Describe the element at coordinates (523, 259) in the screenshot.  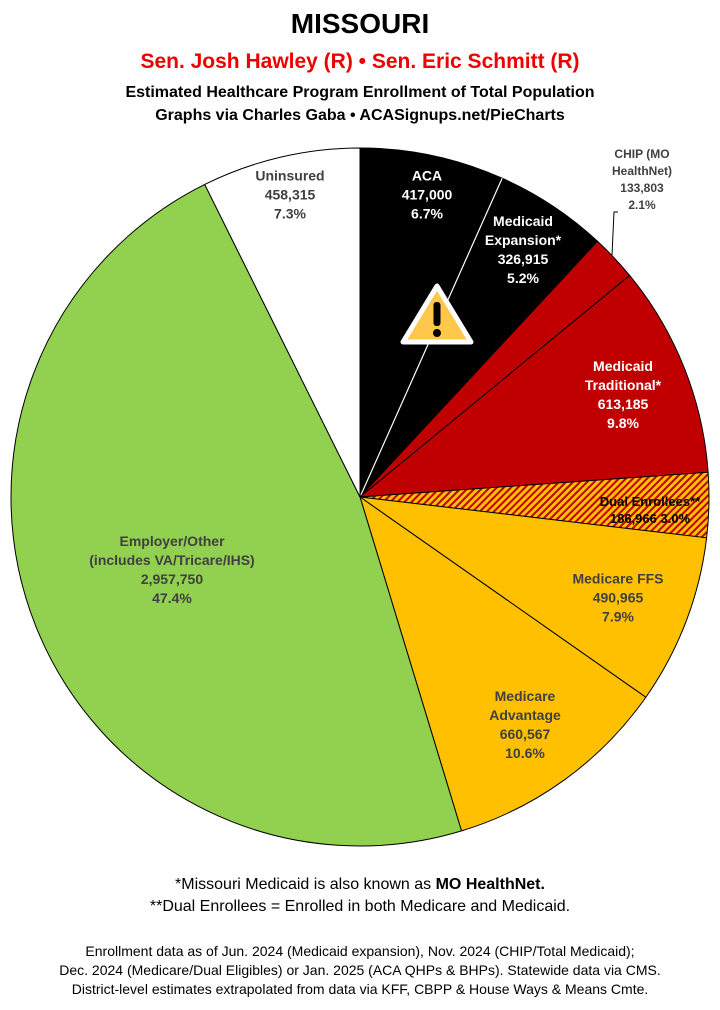
I see `data-label-line: 326,915` at that location.